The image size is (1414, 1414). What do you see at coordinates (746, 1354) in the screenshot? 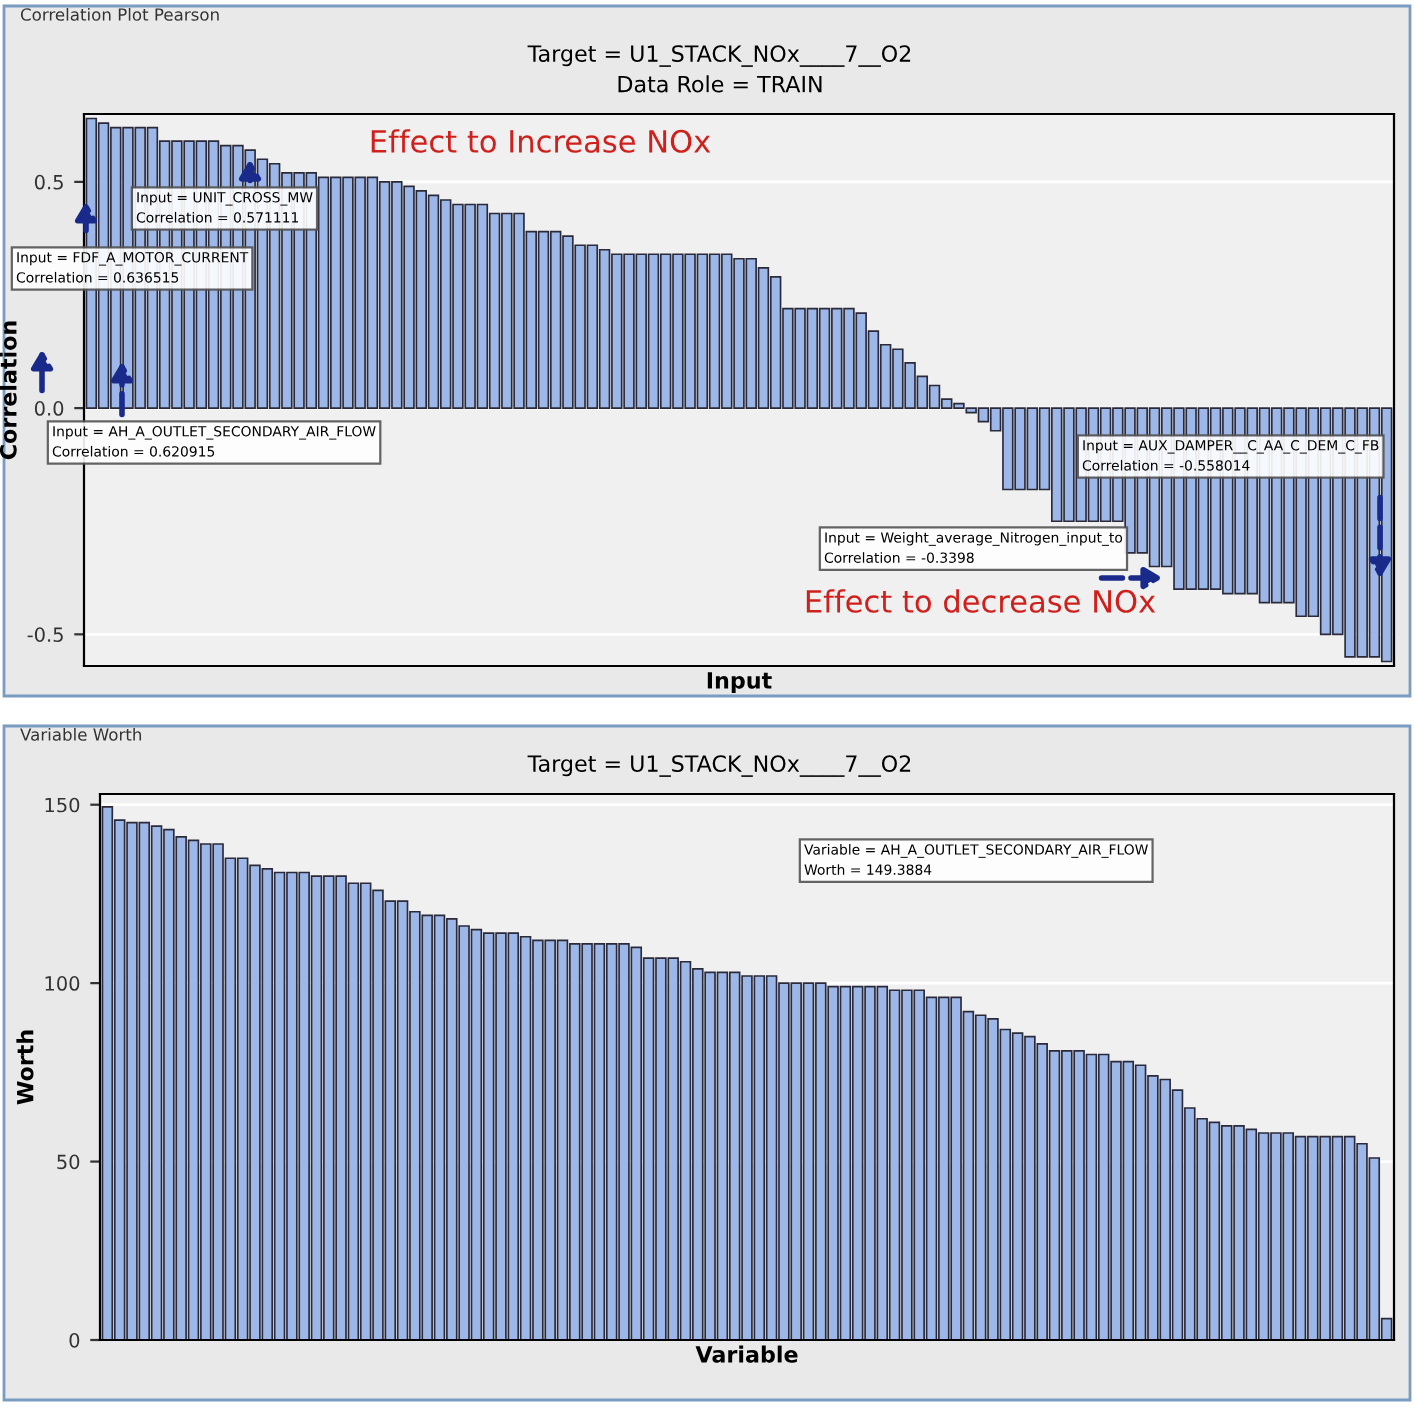
I see `x-axis-title: Variable` at bounding box center [746, 1354].